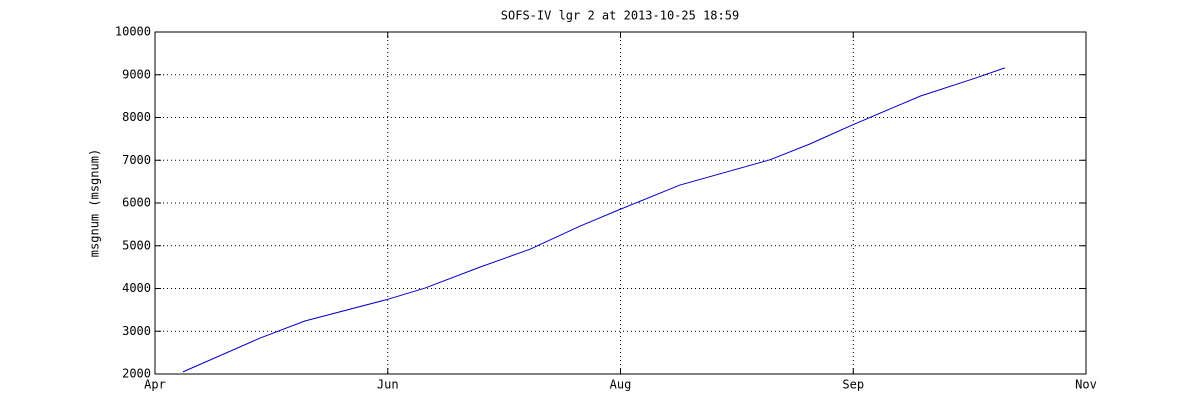 Image resolution: width=1200 pixels, height=420 pixels. Describe the element at coordinates (155, 385) in the screenshot. I see `x-tick-label: Apr` at that location.